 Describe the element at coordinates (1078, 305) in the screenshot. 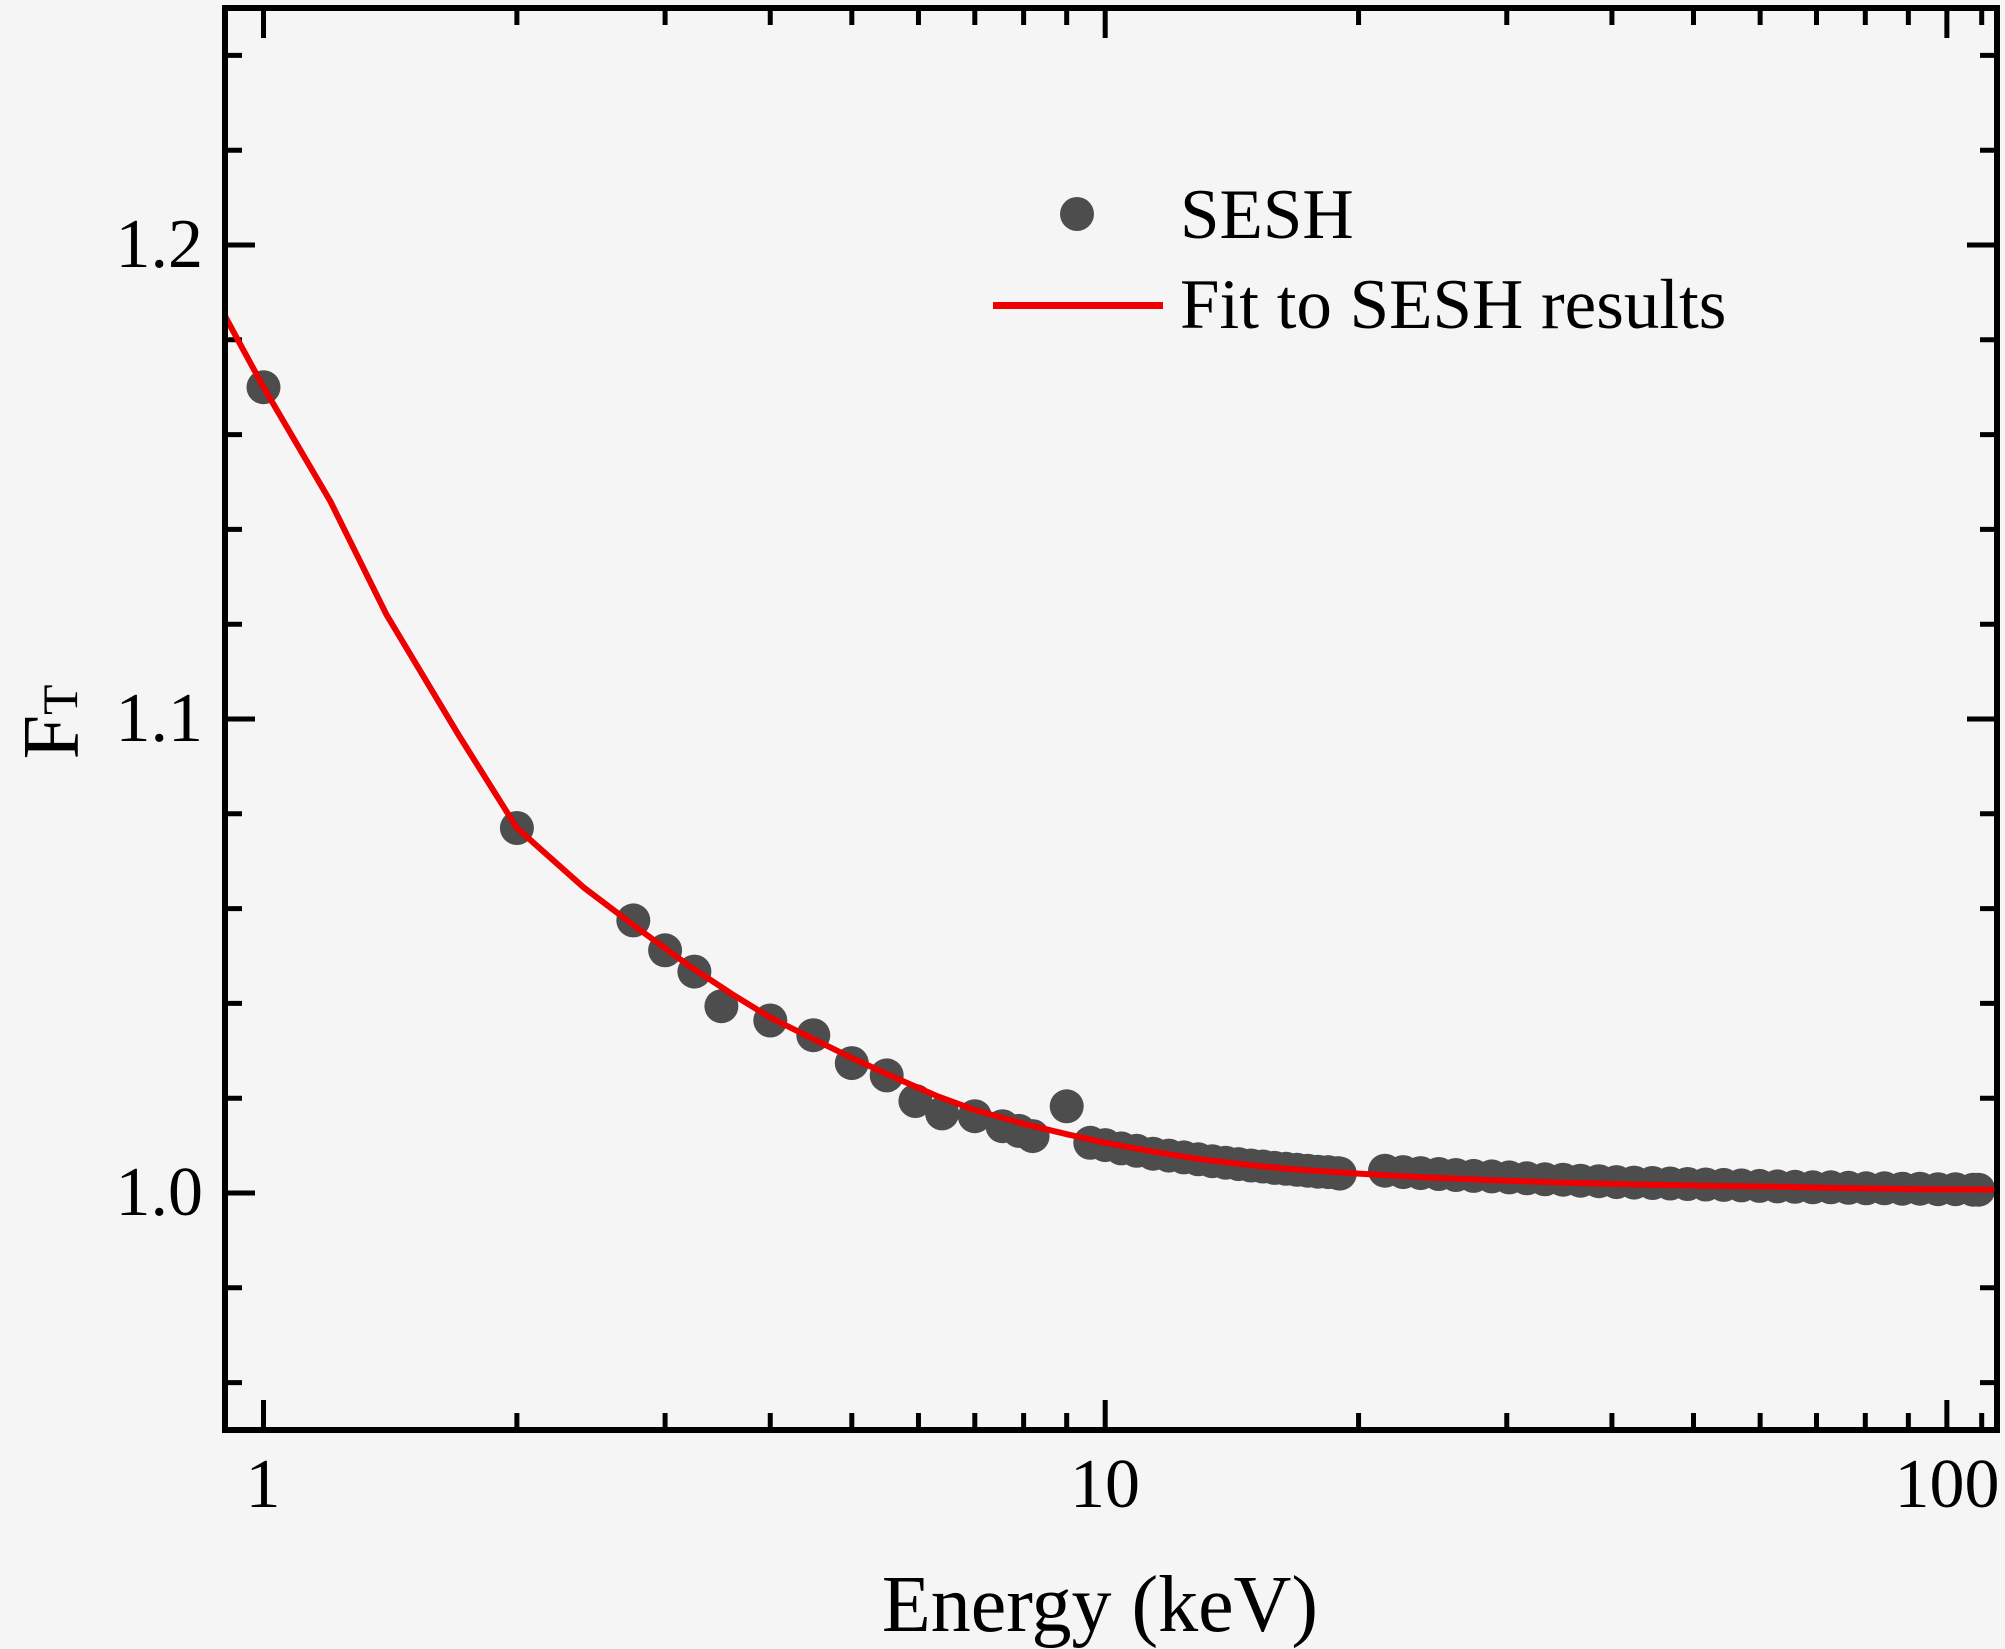

I see `legend-marker-line-icon` at that location.